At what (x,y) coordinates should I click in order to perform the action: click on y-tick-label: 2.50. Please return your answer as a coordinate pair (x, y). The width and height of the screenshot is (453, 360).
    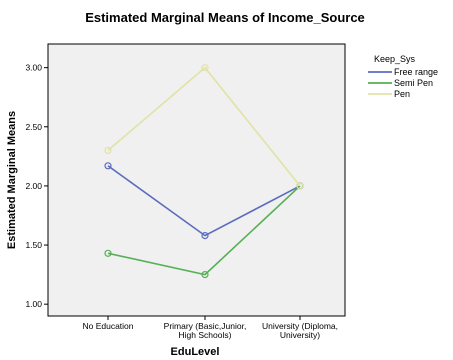
    Looking at the image, I should click on (33, 127).